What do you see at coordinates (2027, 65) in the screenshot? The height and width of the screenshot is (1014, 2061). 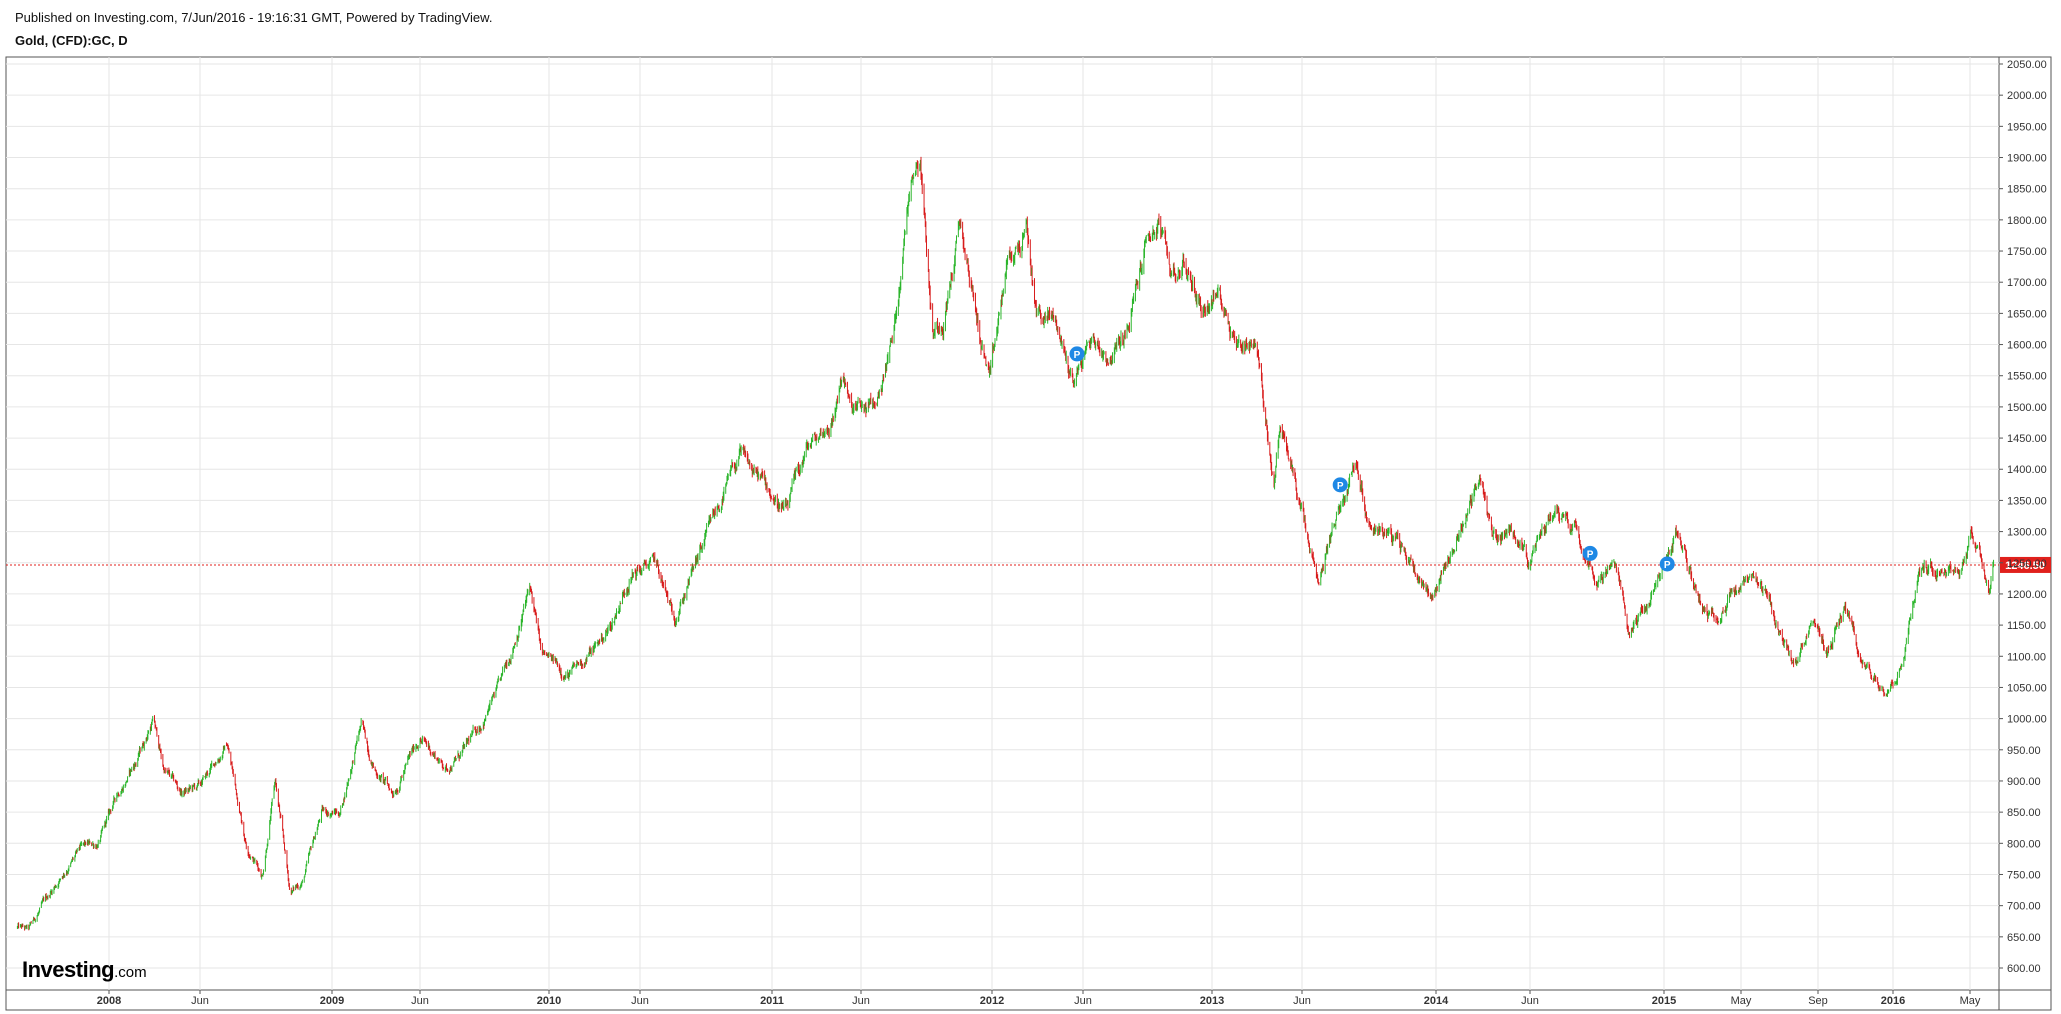 I see `y-tick-label: 2050.00` at bounding box center [2027, 65].